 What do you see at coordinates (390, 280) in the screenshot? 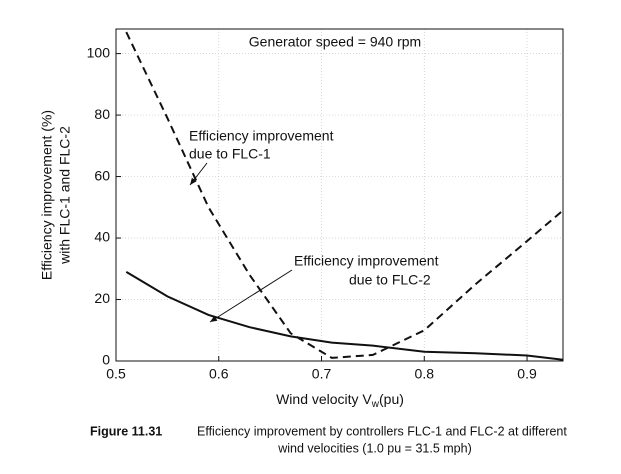
I see `annotation: due to FLC-2` at bounding box center [390, 280].